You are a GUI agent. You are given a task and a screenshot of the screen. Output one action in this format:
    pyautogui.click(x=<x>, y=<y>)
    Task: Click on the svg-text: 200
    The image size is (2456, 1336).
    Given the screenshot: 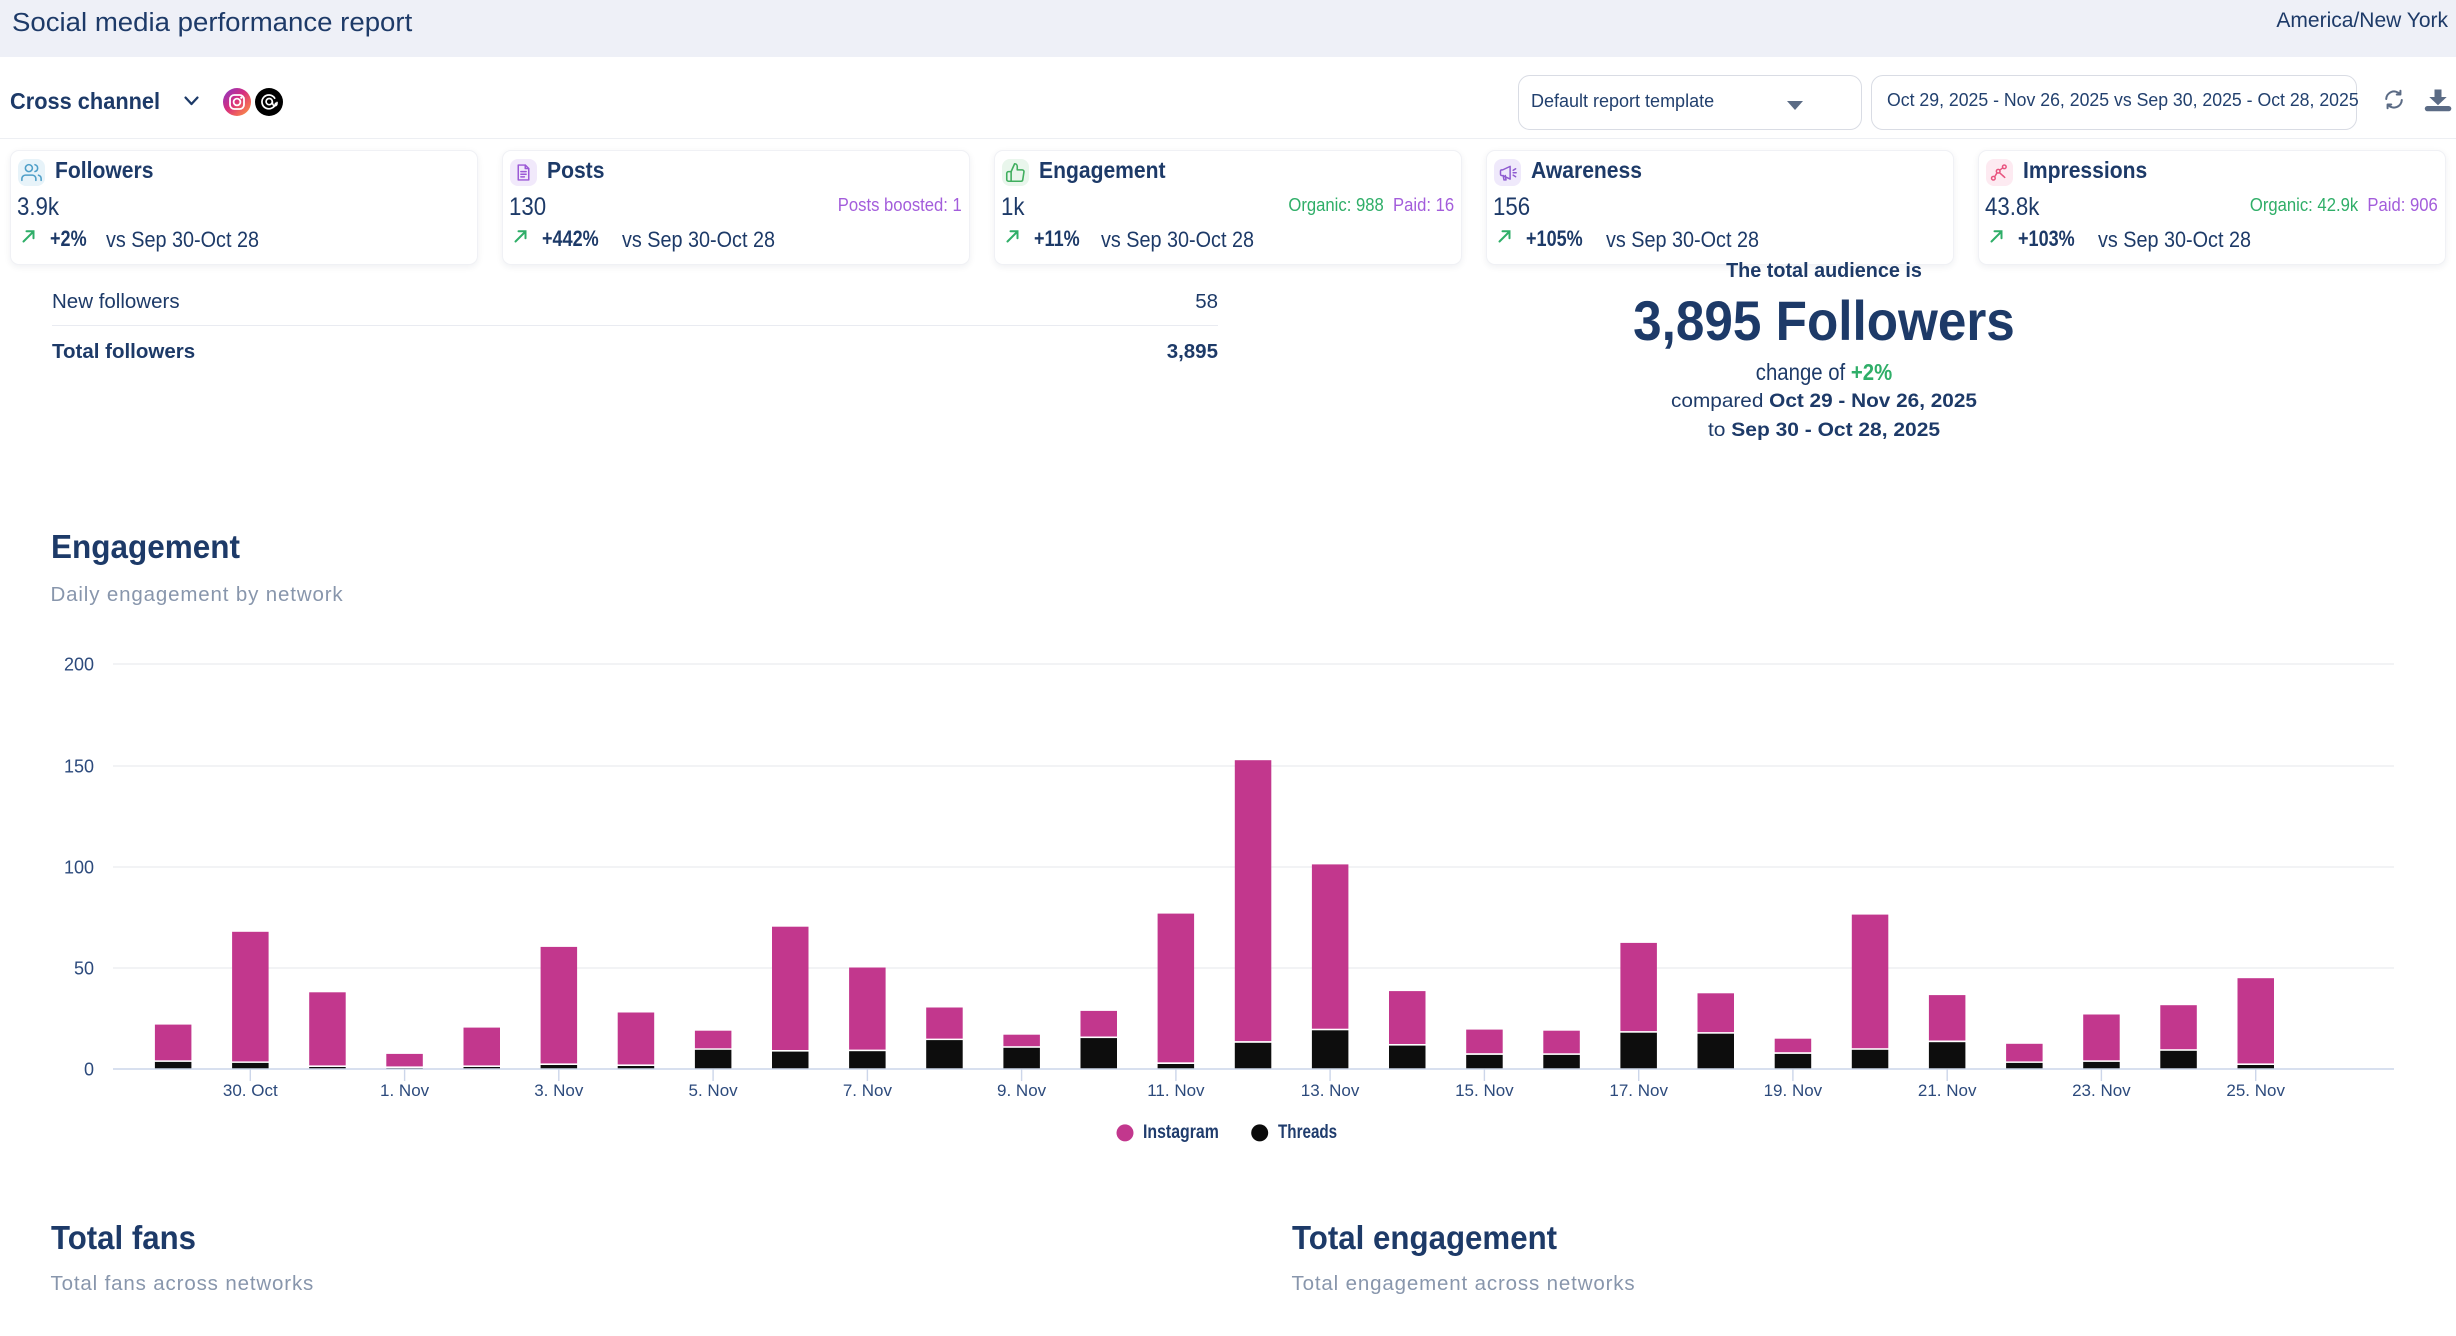 What is the action you would take?
    pyautogui.click(x=79, y=665)
    